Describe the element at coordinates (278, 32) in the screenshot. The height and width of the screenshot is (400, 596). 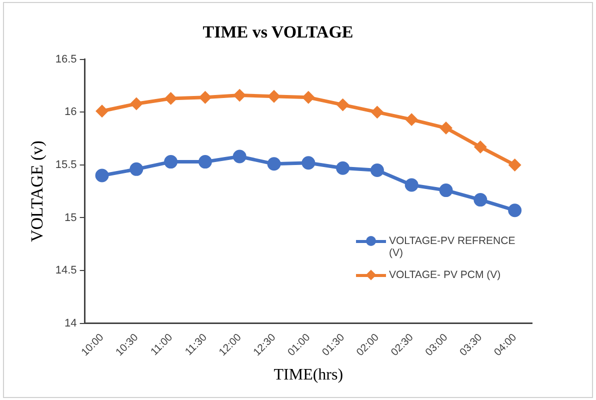
I see `chart-title: TIME vs VOLTAGE` at that location.